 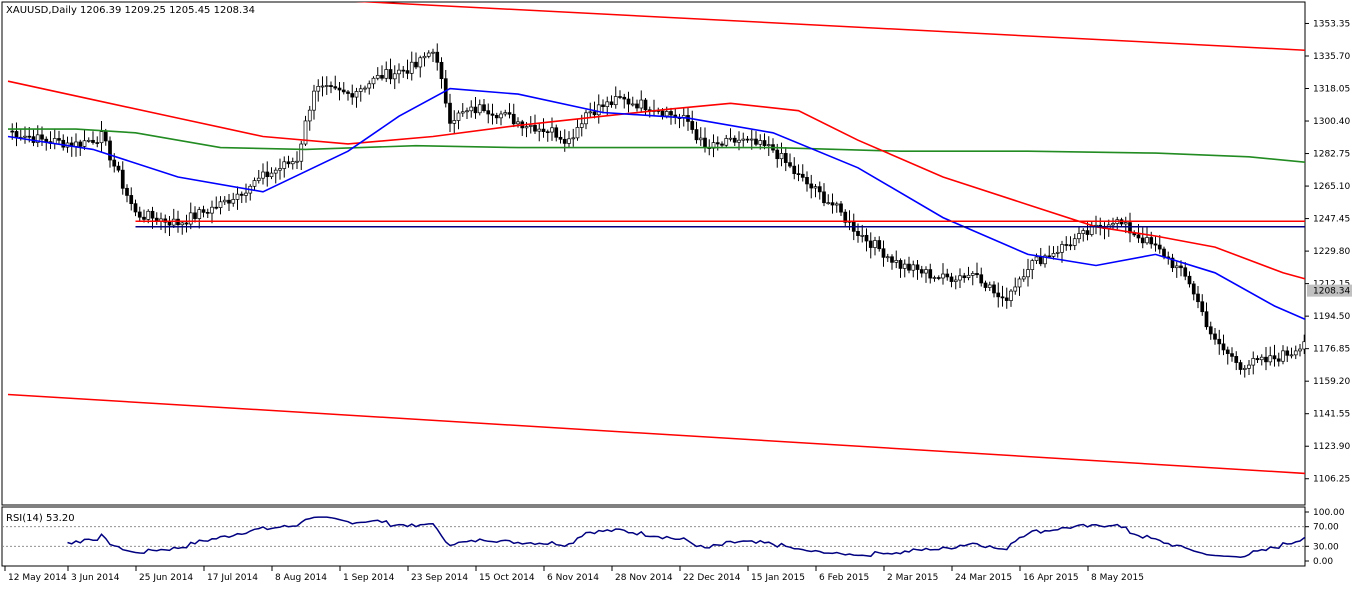 I want to click on time-axis-tick-label: 15 Jan 2015, so click(x=778, y=578).